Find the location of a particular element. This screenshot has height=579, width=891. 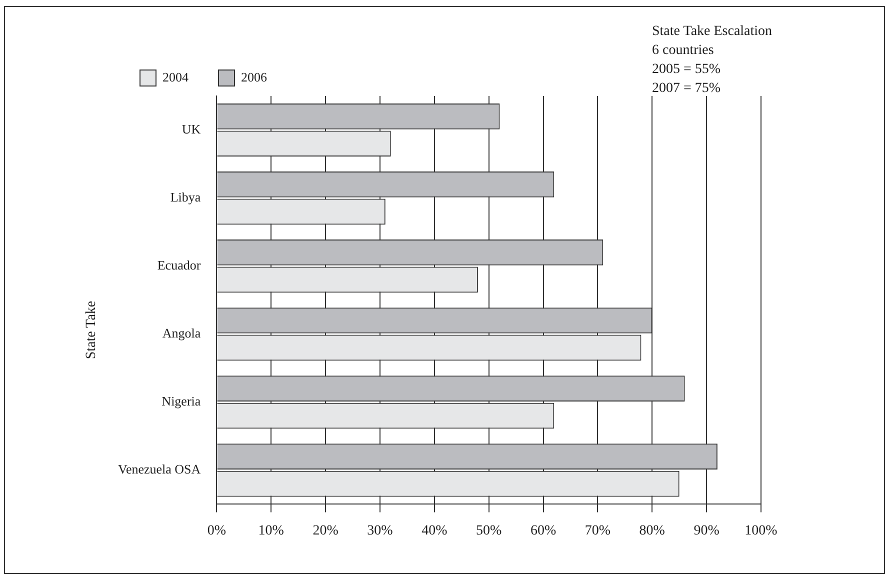

y-axis-title: State Take is located at coordinates (92, 330).